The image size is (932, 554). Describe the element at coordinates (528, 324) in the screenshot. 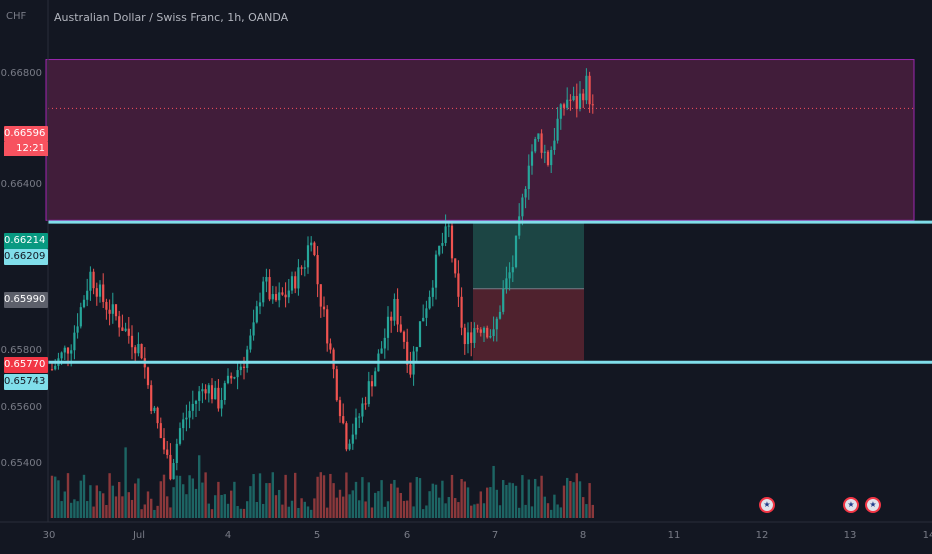

I see `loss-zone` at that location.